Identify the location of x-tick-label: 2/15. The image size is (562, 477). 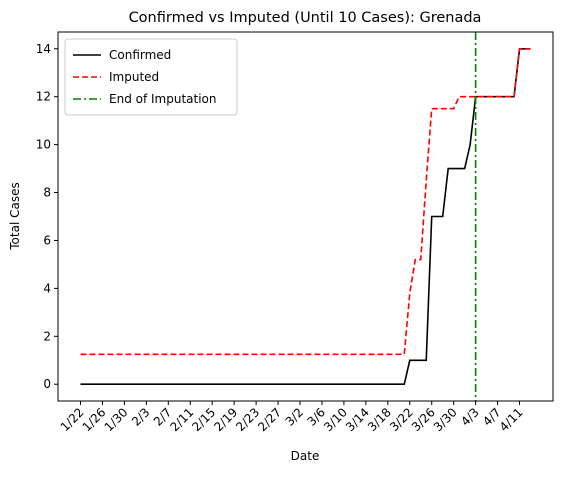
(203, 419).